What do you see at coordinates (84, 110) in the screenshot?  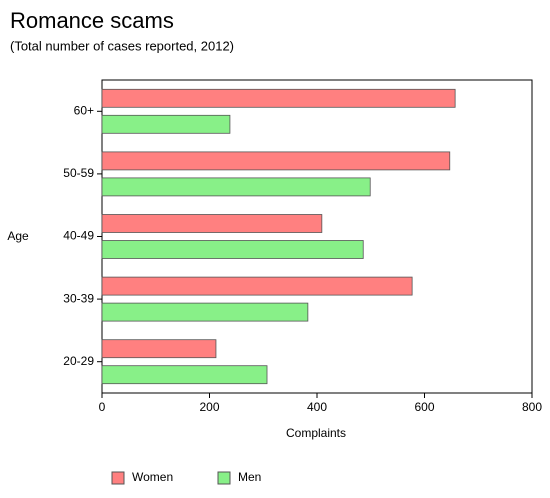 I see `y-tick-label: 60+` at bounding box center [84, 110].